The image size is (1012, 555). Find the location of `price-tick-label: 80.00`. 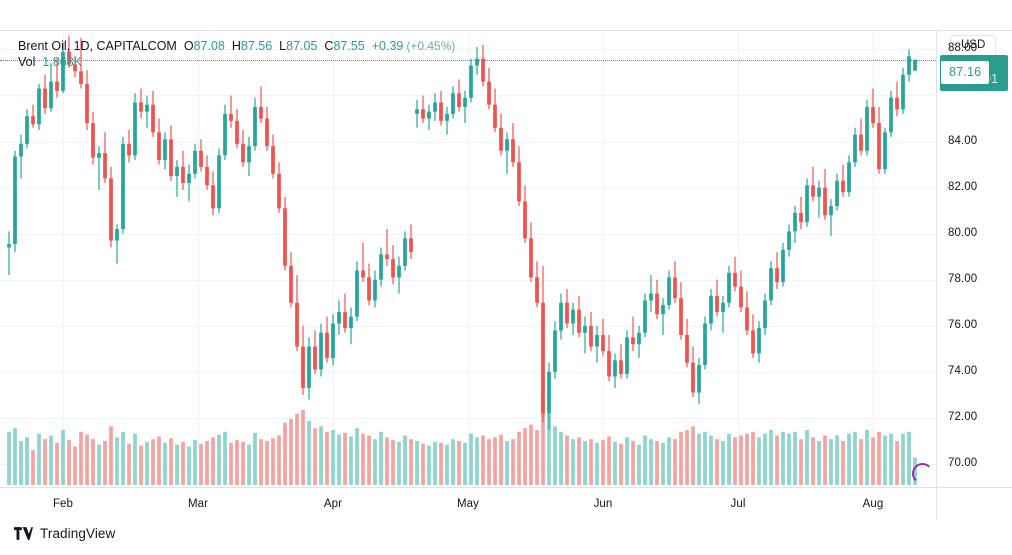

price-tick-label: 80.00 is located at coordinates (963, 233).